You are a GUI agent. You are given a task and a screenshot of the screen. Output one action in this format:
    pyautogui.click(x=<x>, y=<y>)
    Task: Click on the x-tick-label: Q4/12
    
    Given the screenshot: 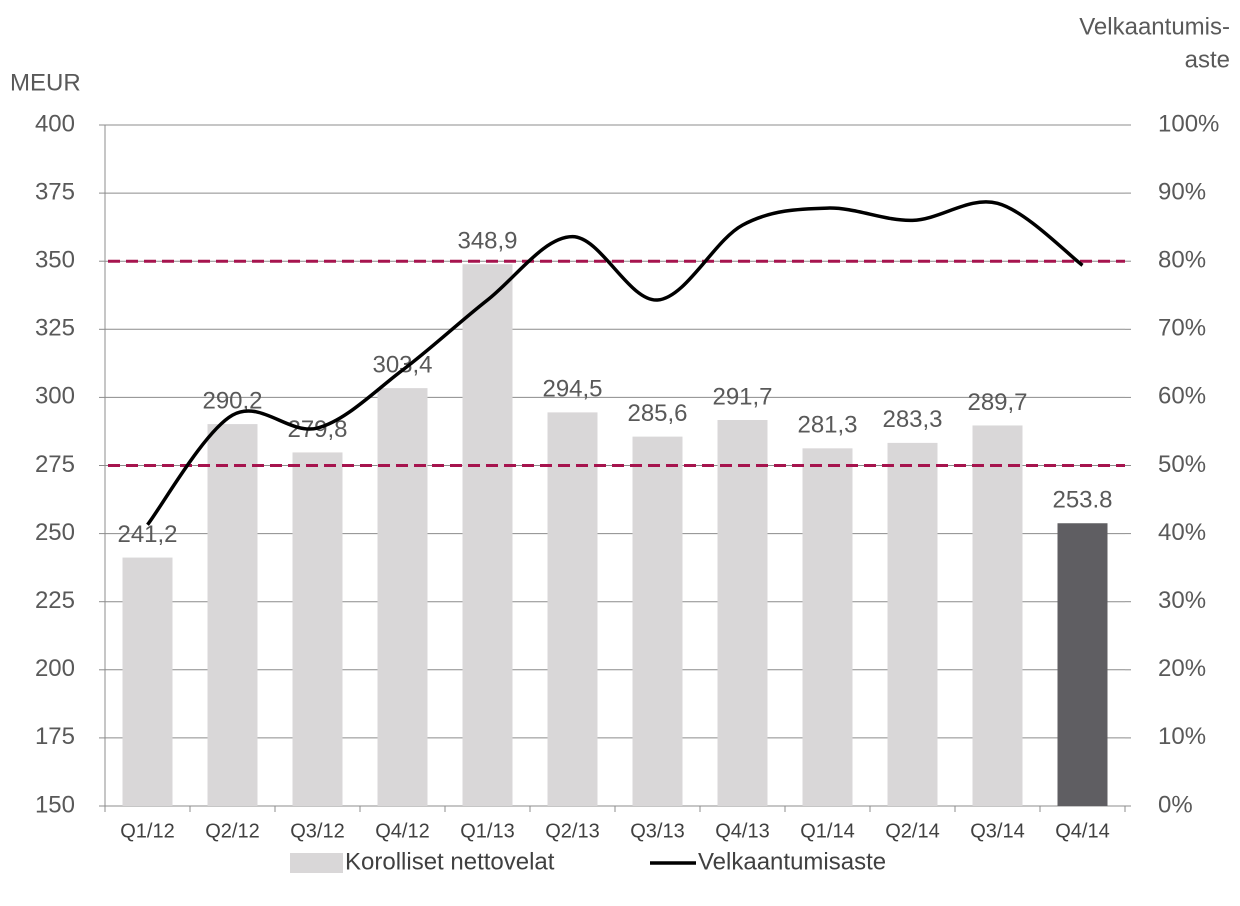 What is the action you would take?
    pyautogui.click(x=402, y=831)
    